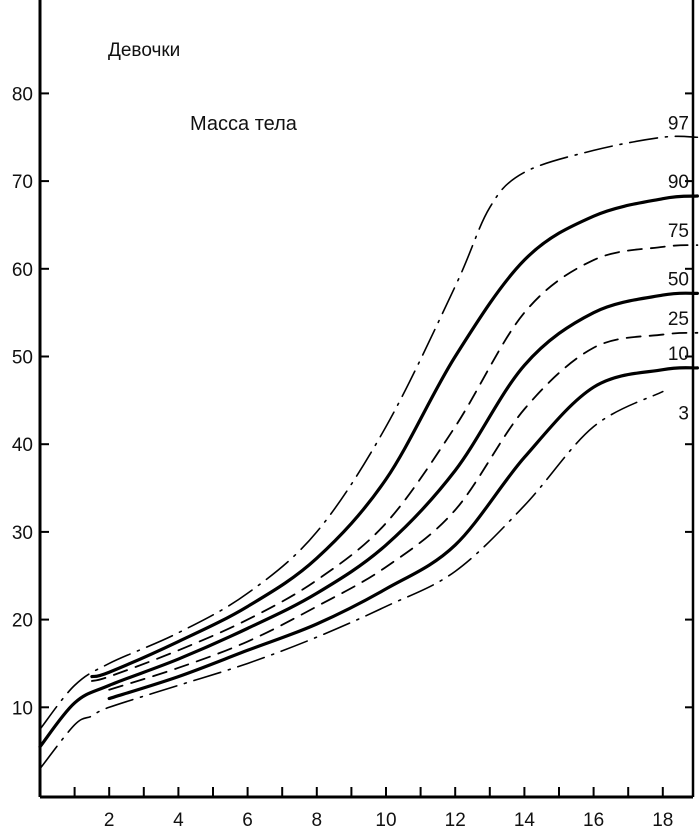  Describe the element at coordinates (678, 231) in the screenshot. I see `percentile-label-75: 75` at that location.